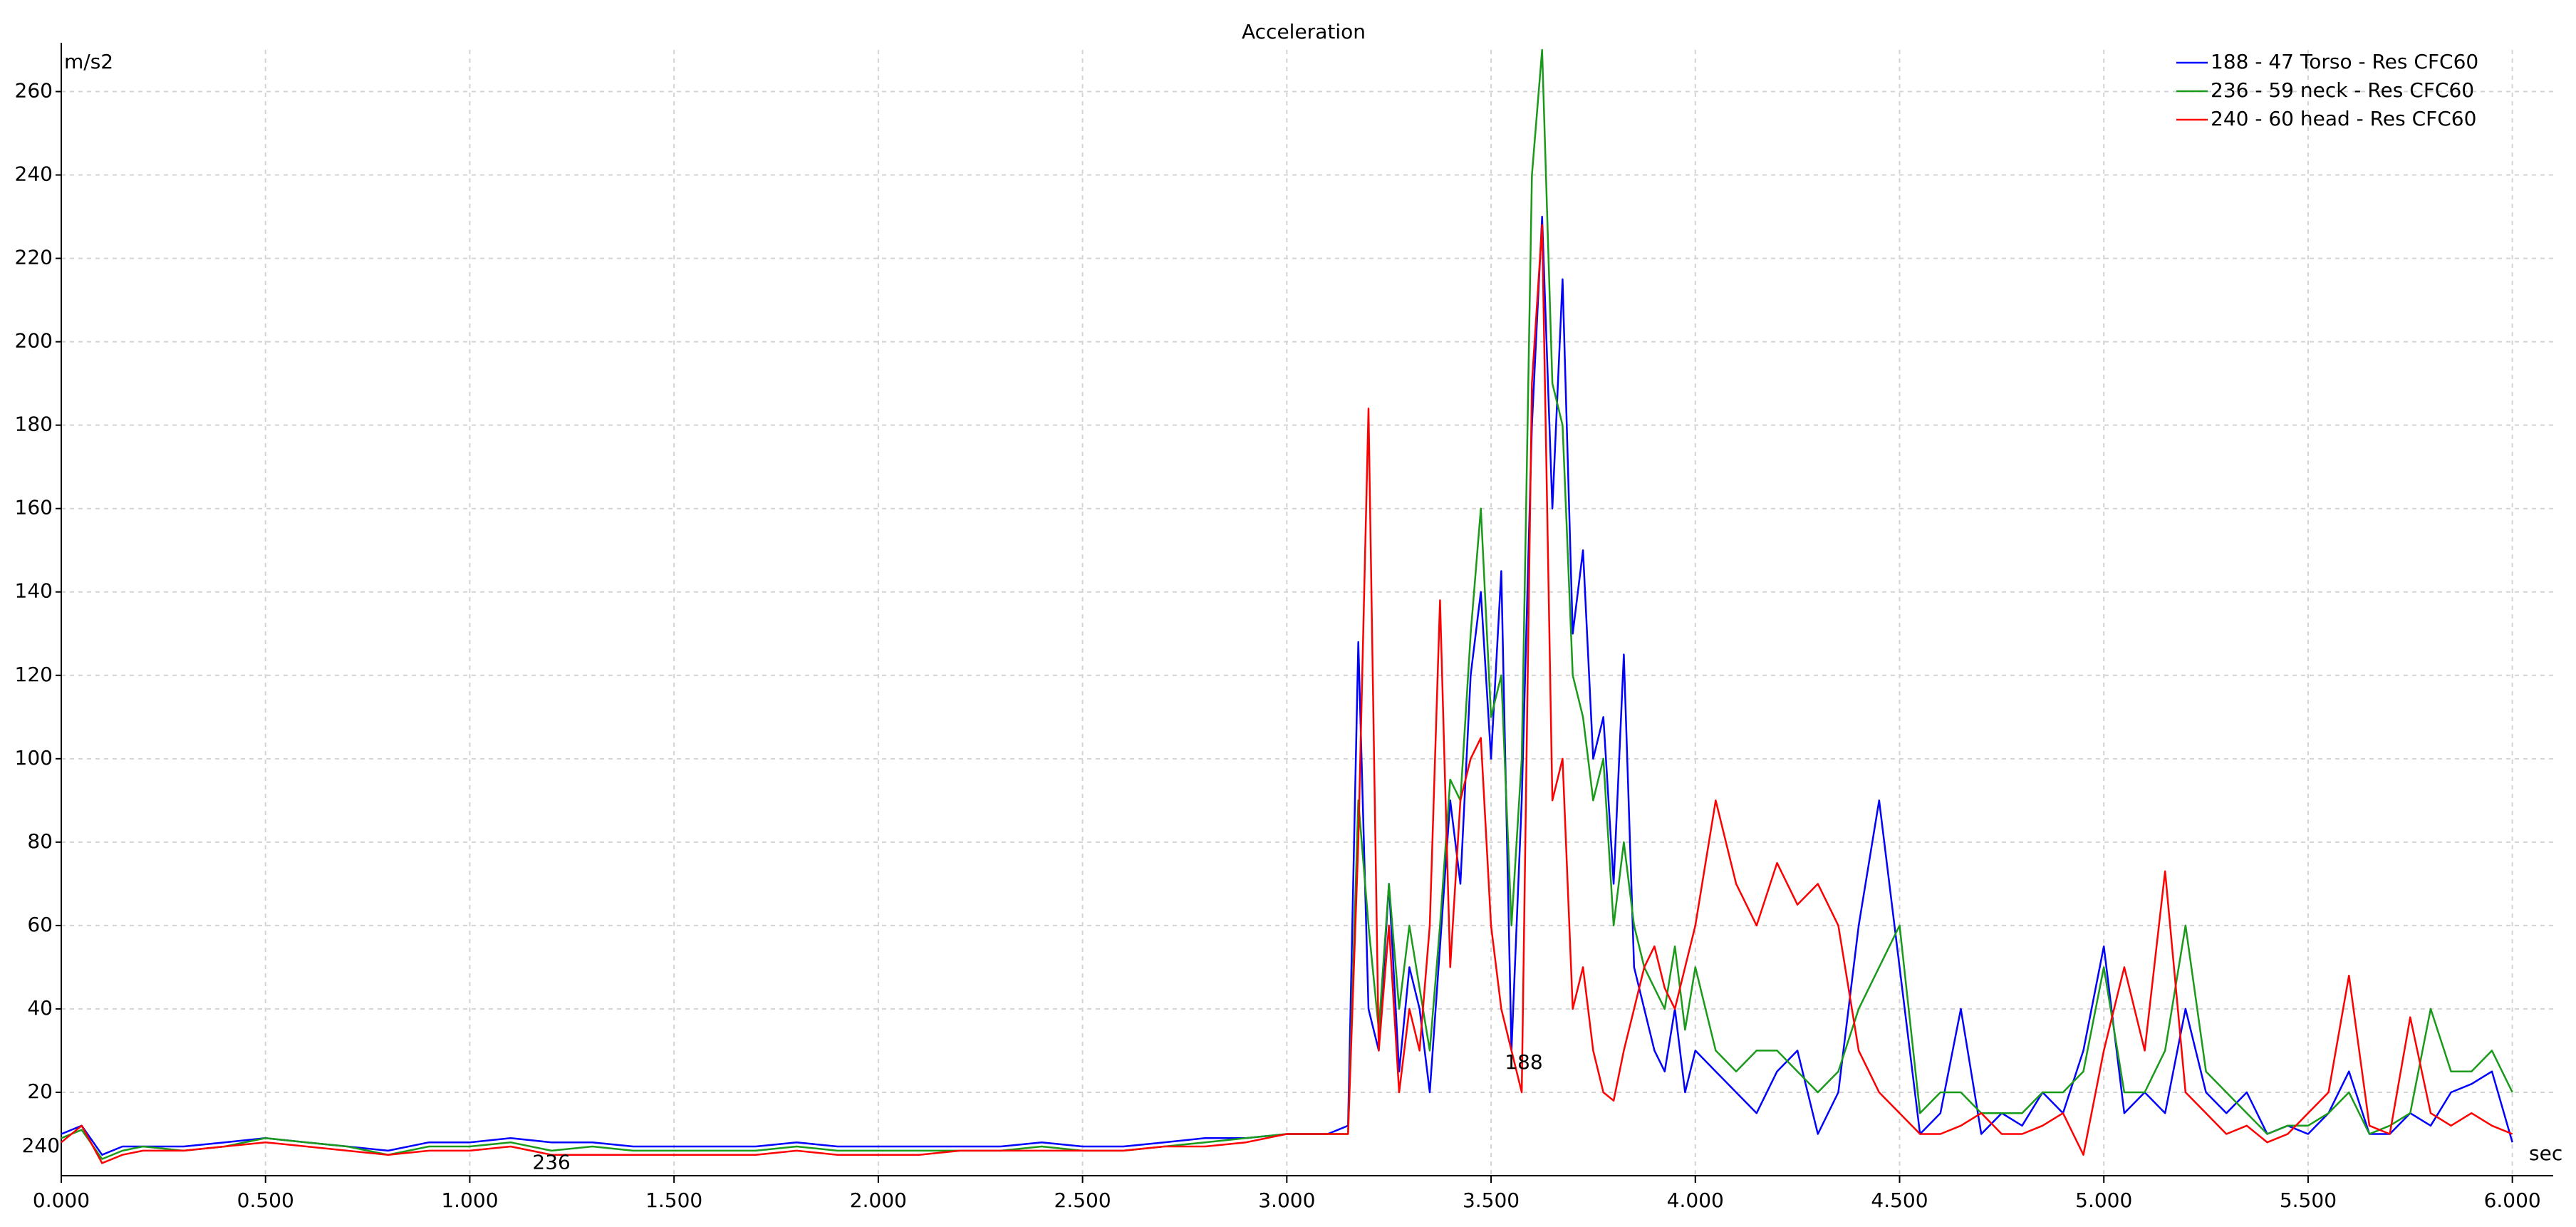 The width and height of the screenshot is (2576, 1227). What do you see at coordinates (34, 257) in the screenshot?
I see `y-tick-label: 220` at bounding box center [34, 257].